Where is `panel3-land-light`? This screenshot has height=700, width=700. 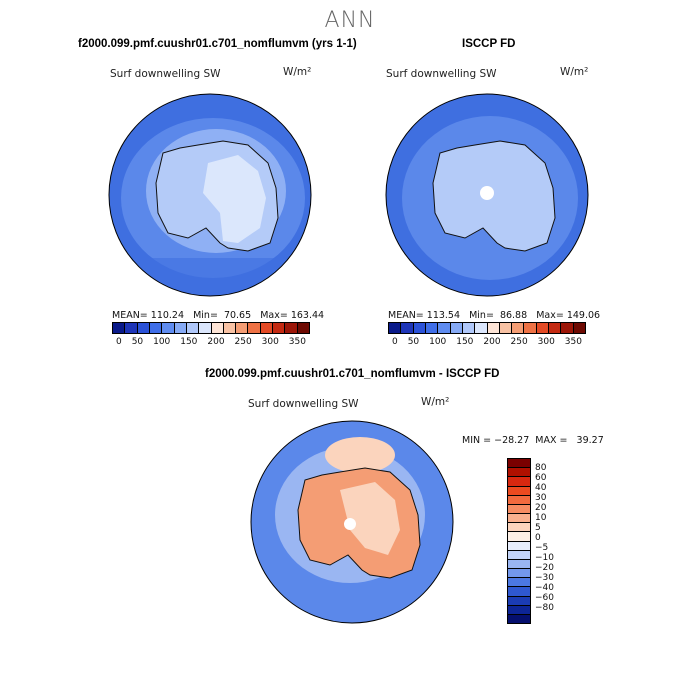
panel3-land-light is located at coordinates (370, 518).